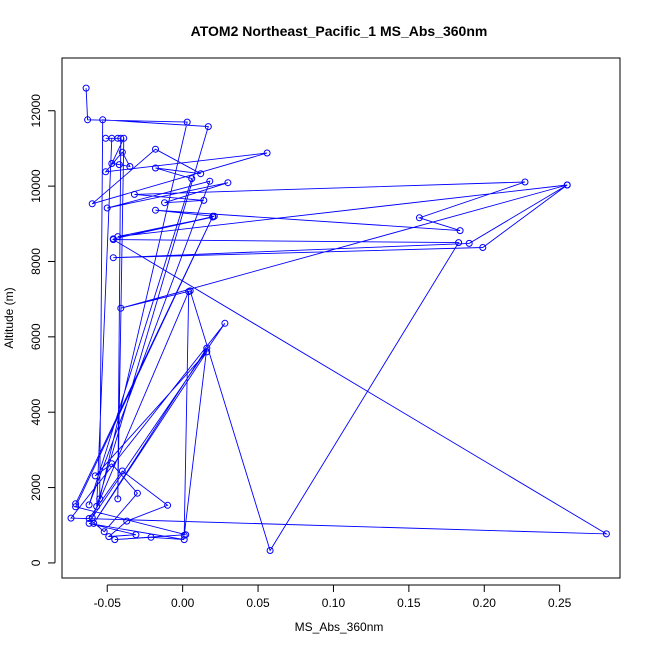 This screenshot has width=650, height=650. I want to click on y-tick-label: 6000, so click(36, 336).